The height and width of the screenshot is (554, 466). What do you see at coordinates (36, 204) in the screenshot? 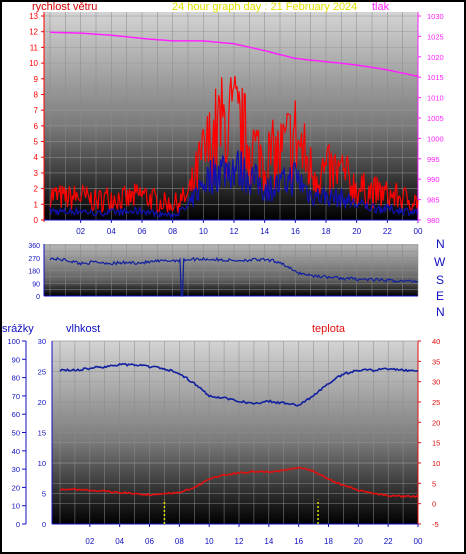
I see `tick-label-wind-speed: 1` at bounding box center [36, 204].